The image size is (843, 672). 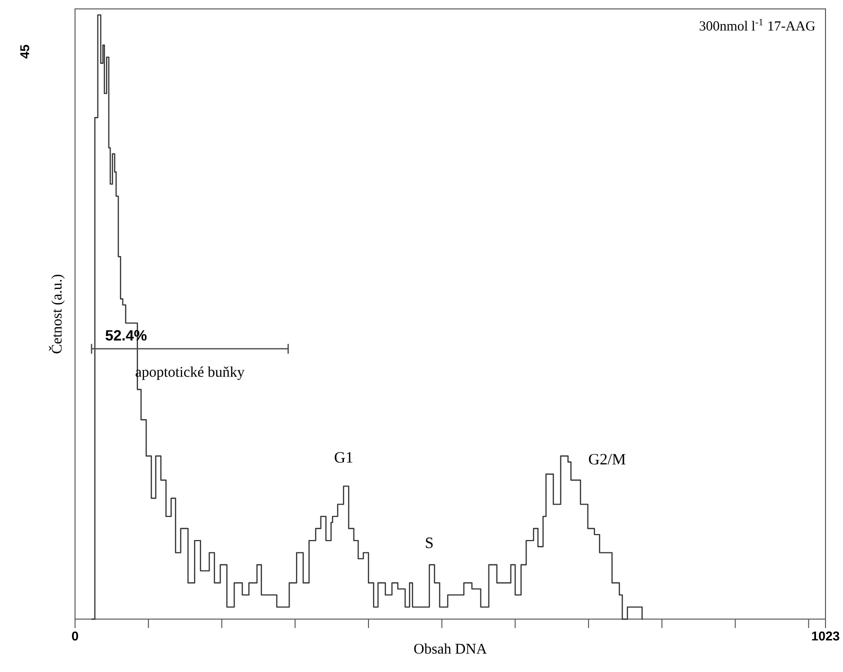 I want to click on x-tick-label: 0, so click(x=75, y=635).